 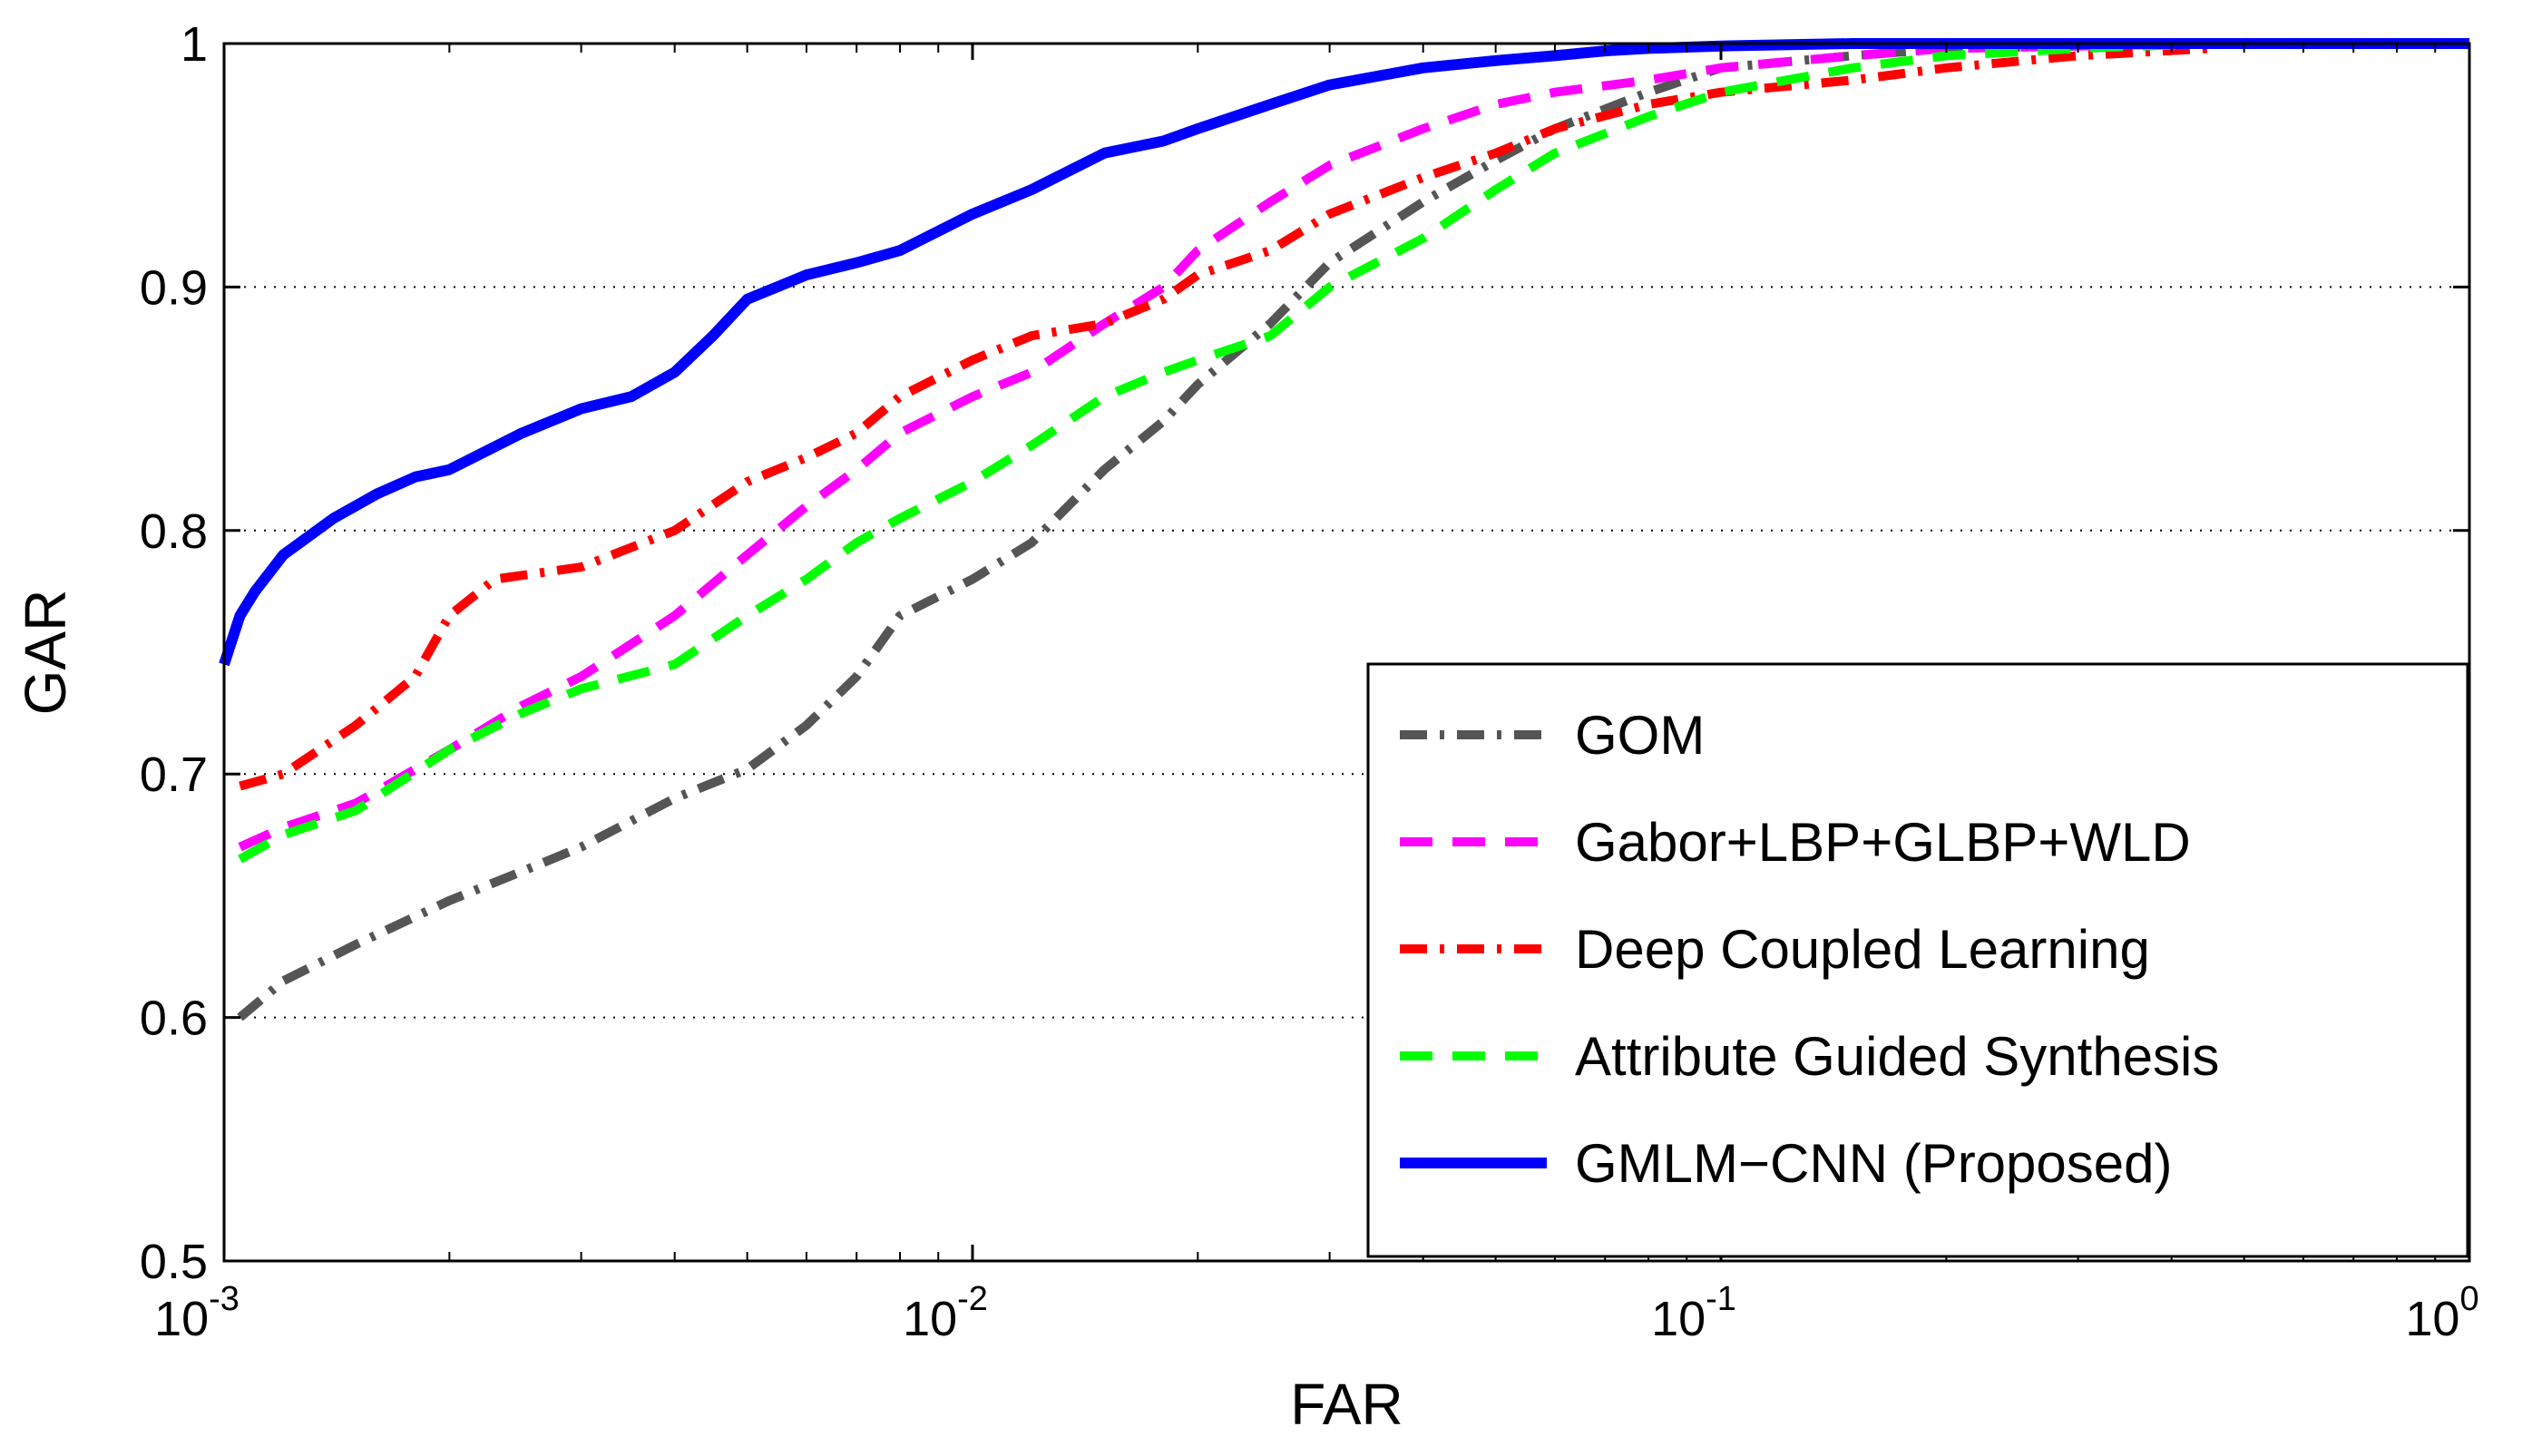 I want to click on x-tick-label: 10⁰, so click(x=2441, y=1313).